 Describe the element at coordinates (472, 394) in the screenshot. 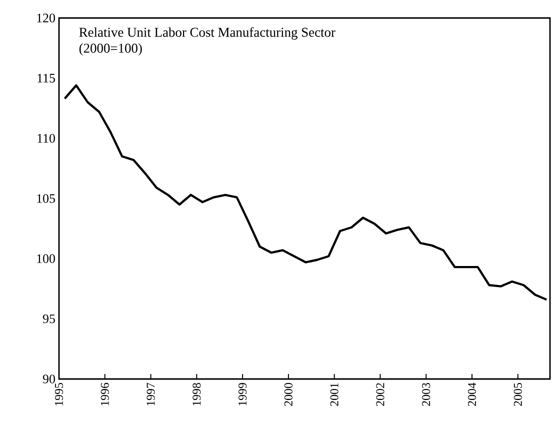

I see `x-tick-label: 2004` at that location.